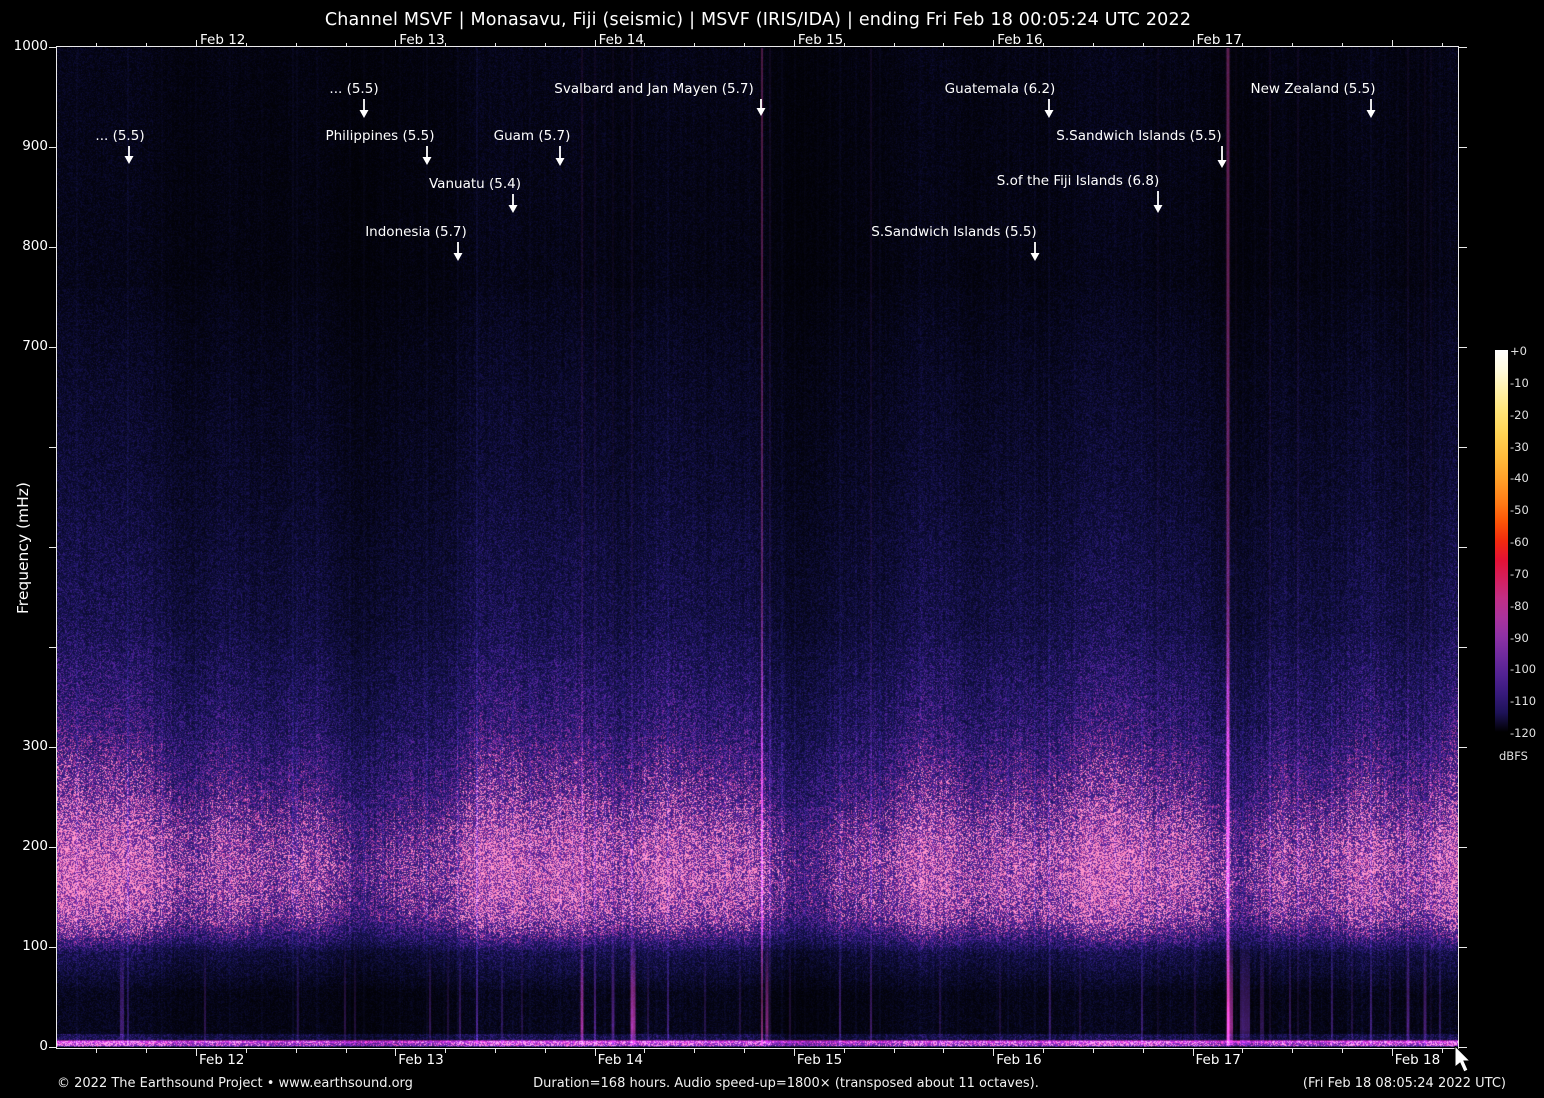  What do you see at coordinates (532, 136) in the screenshot?
I see `earthquake-annotation: Guam (5.7)` at bounding box center [532, 136].